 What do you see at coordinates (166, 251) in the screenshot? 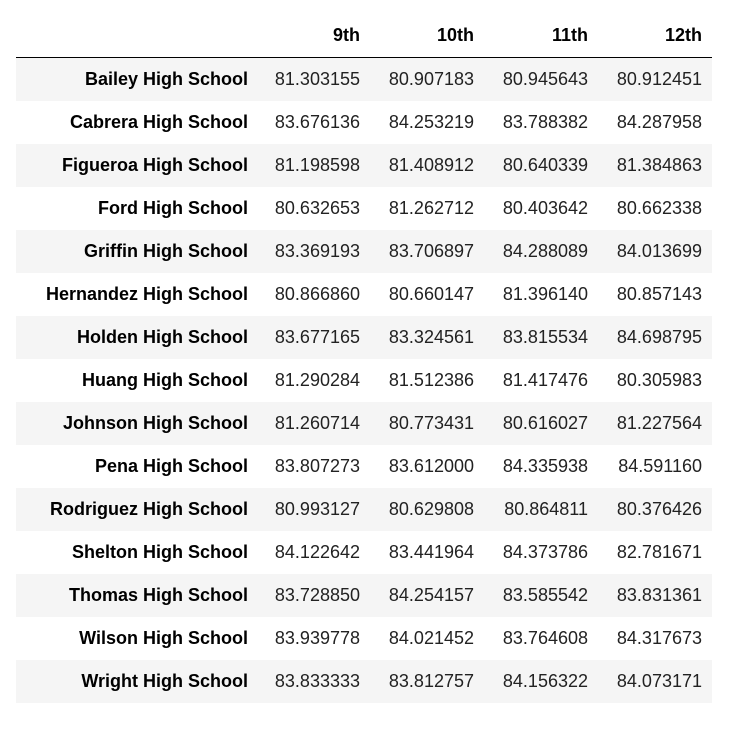
I see `row-label-school: Griffin High School` at bounding box center [166, 251].